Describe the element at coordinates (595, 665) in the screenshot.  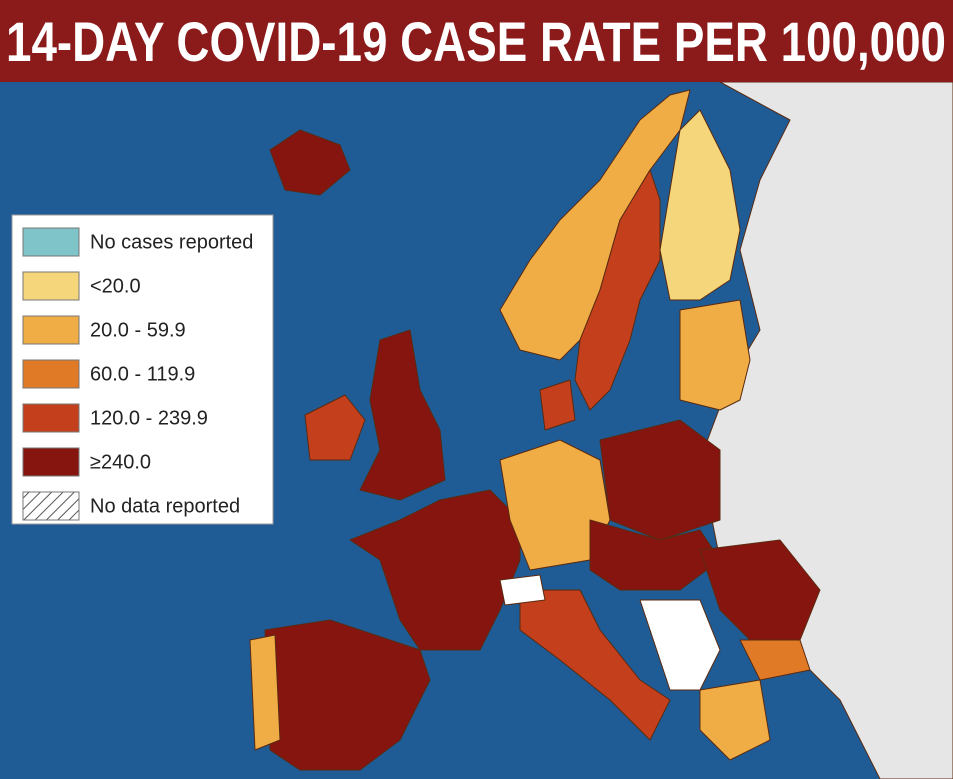
I see `italy` at that location.